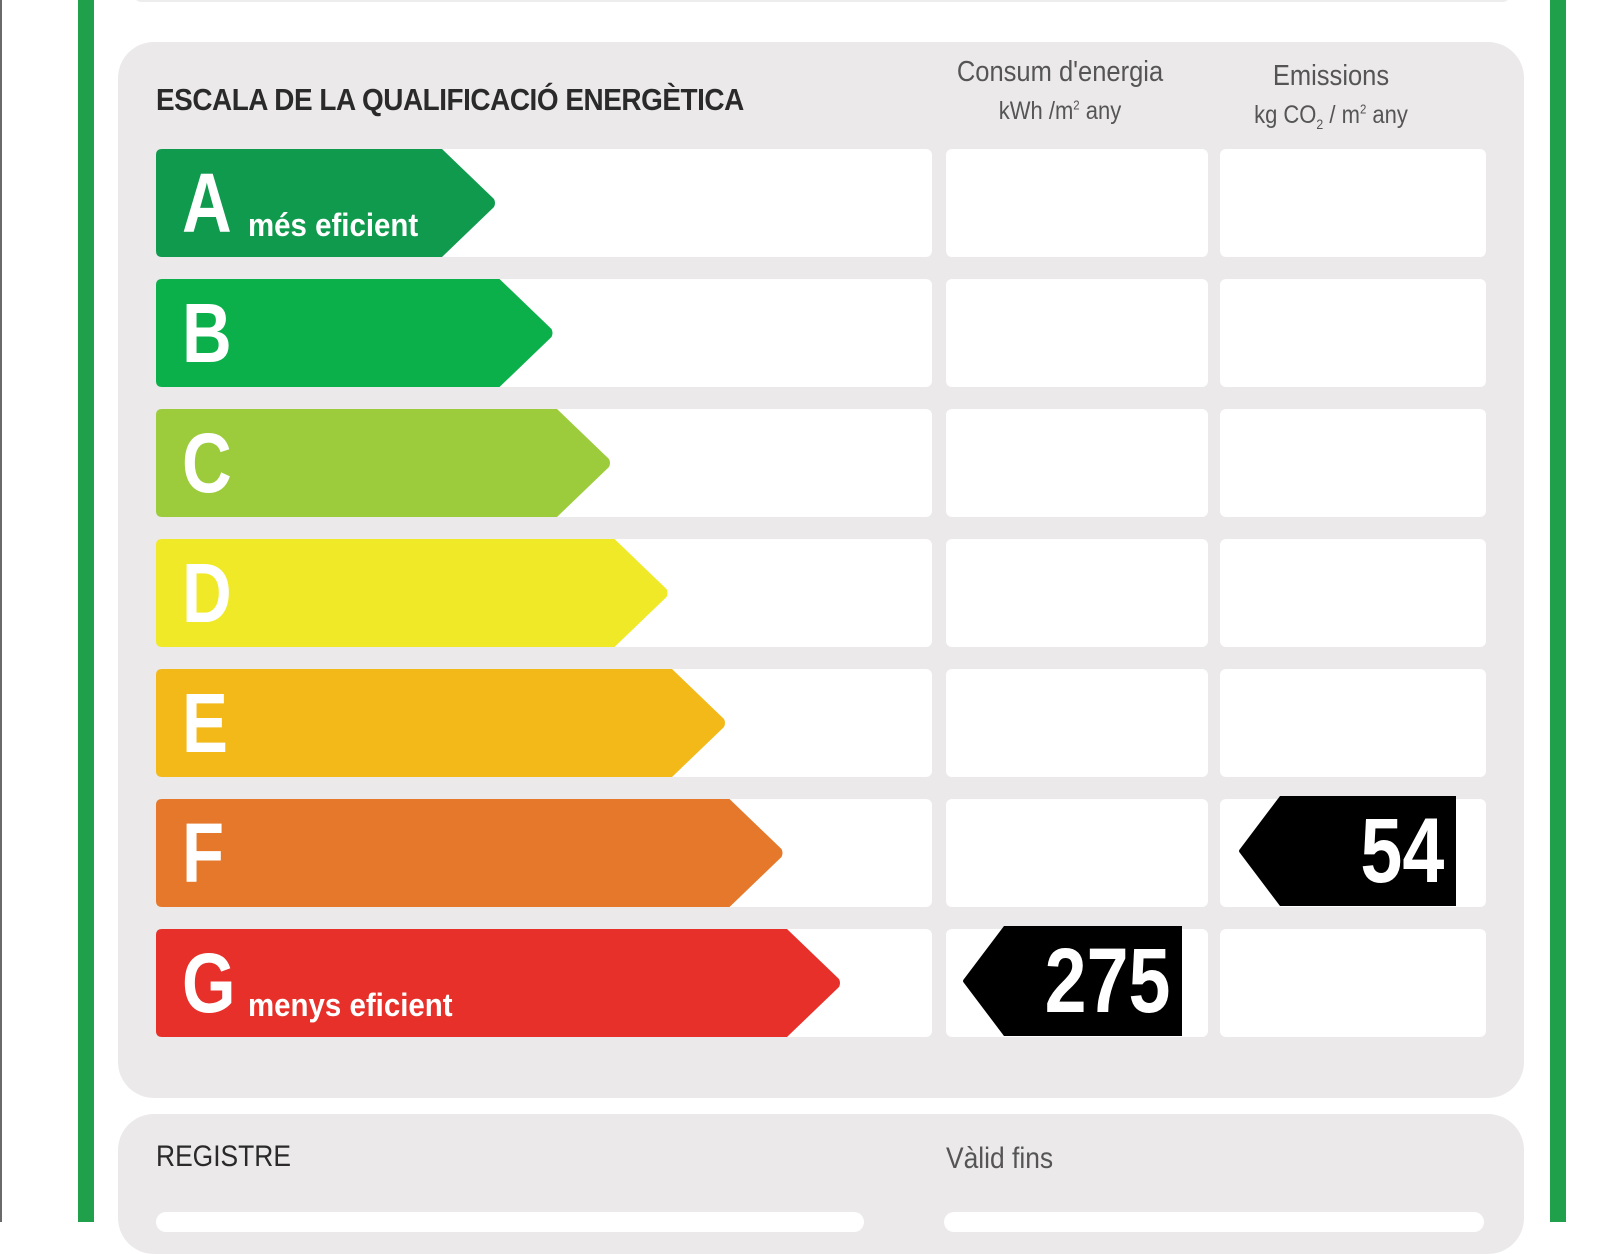  What do you see at coordinates (207, 593) in the screenshot?
I see `class-letter: D` at bounding box center [207, 593].